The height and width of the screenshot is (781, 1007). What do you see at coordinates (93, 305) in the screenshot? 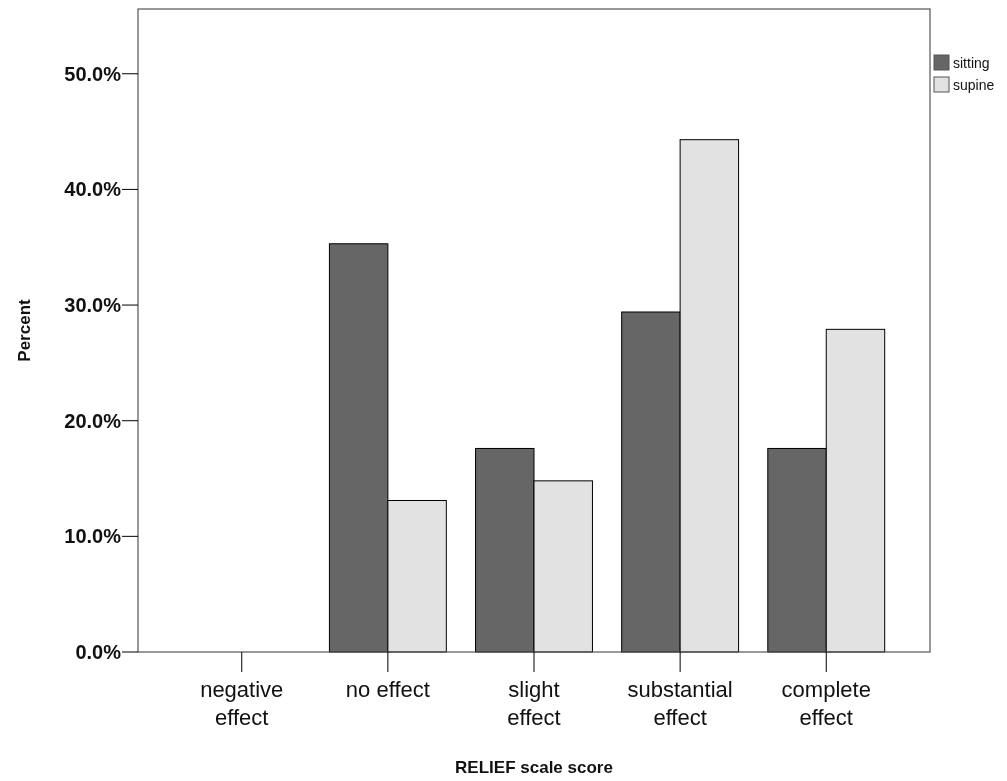
I see `y-tick-label: 30.0%` at bounding box center [93, 305].